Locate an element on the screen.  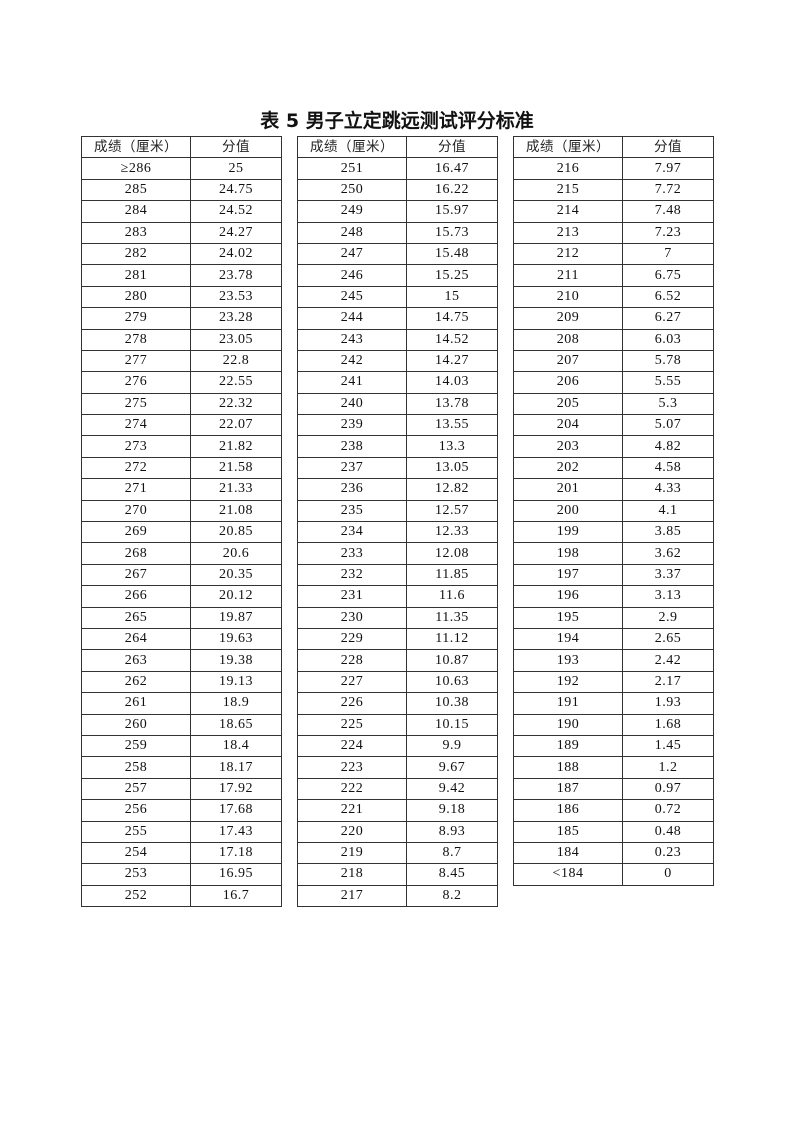
score-cell: 195 is located at coordinates (568, 617).